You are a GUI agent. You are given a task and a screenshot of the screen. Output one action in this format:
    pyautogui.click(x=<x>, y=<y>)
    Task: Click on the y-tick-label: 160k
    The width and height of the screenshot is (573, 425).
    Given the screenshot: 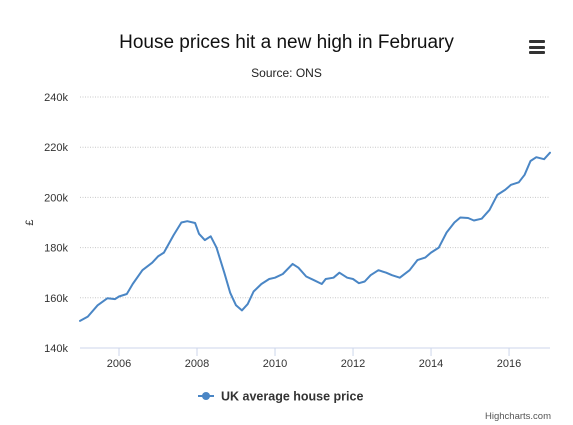 What is the action you would take?
    pyautogui.click(x=56, y=299)
    